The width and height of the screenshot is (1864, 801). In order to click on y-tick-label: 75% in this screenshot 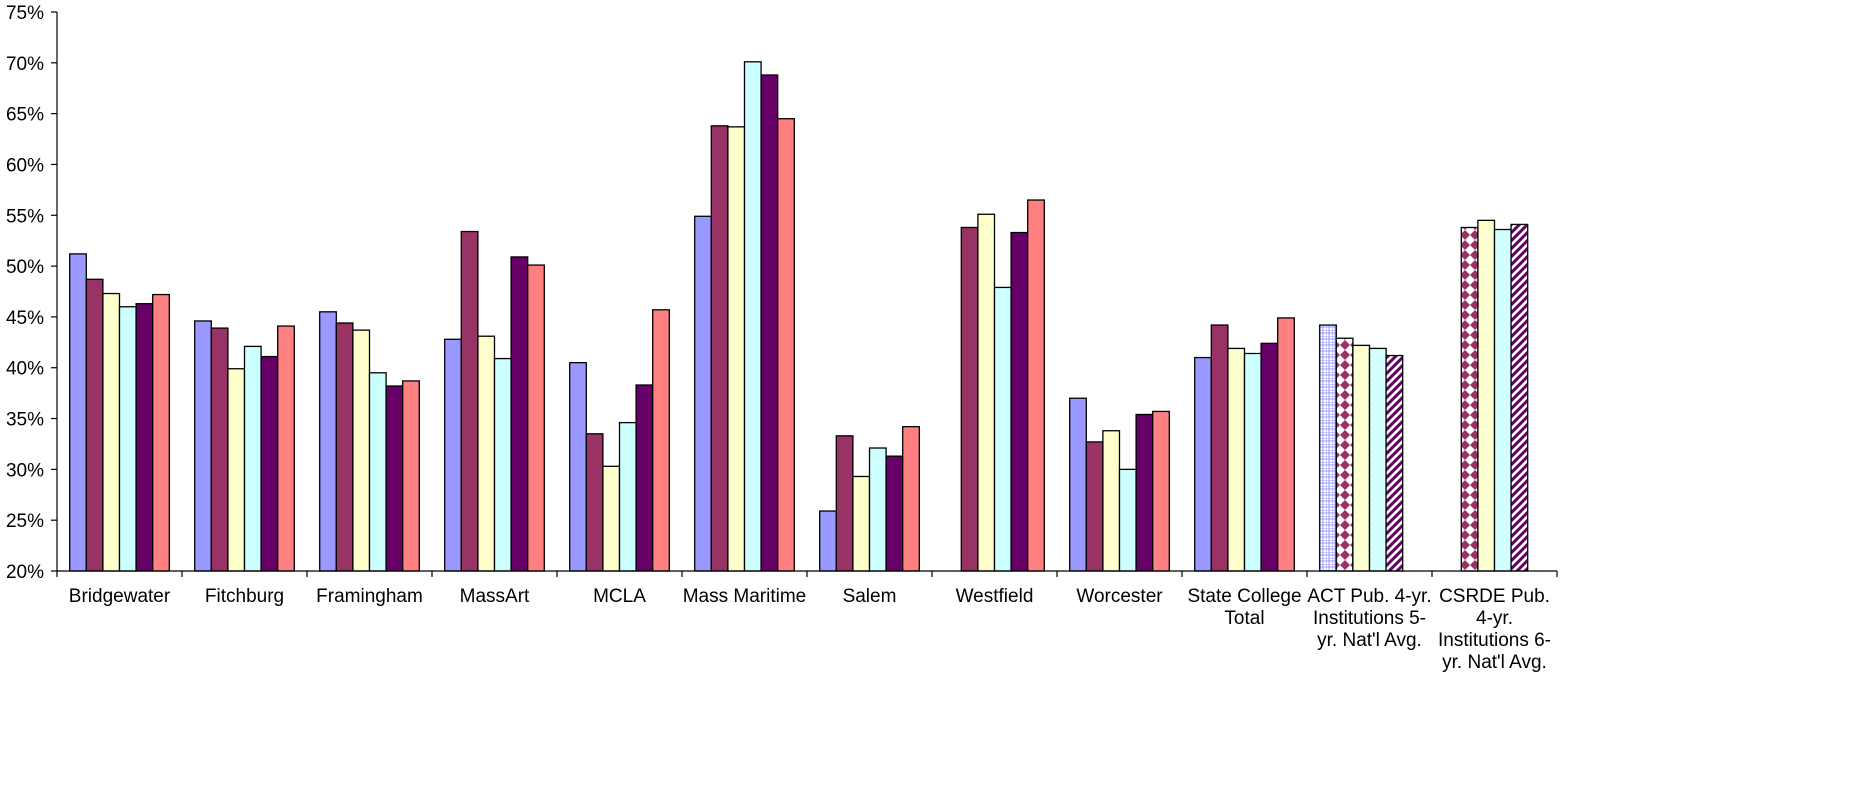, I will do `click(25, 13)`.